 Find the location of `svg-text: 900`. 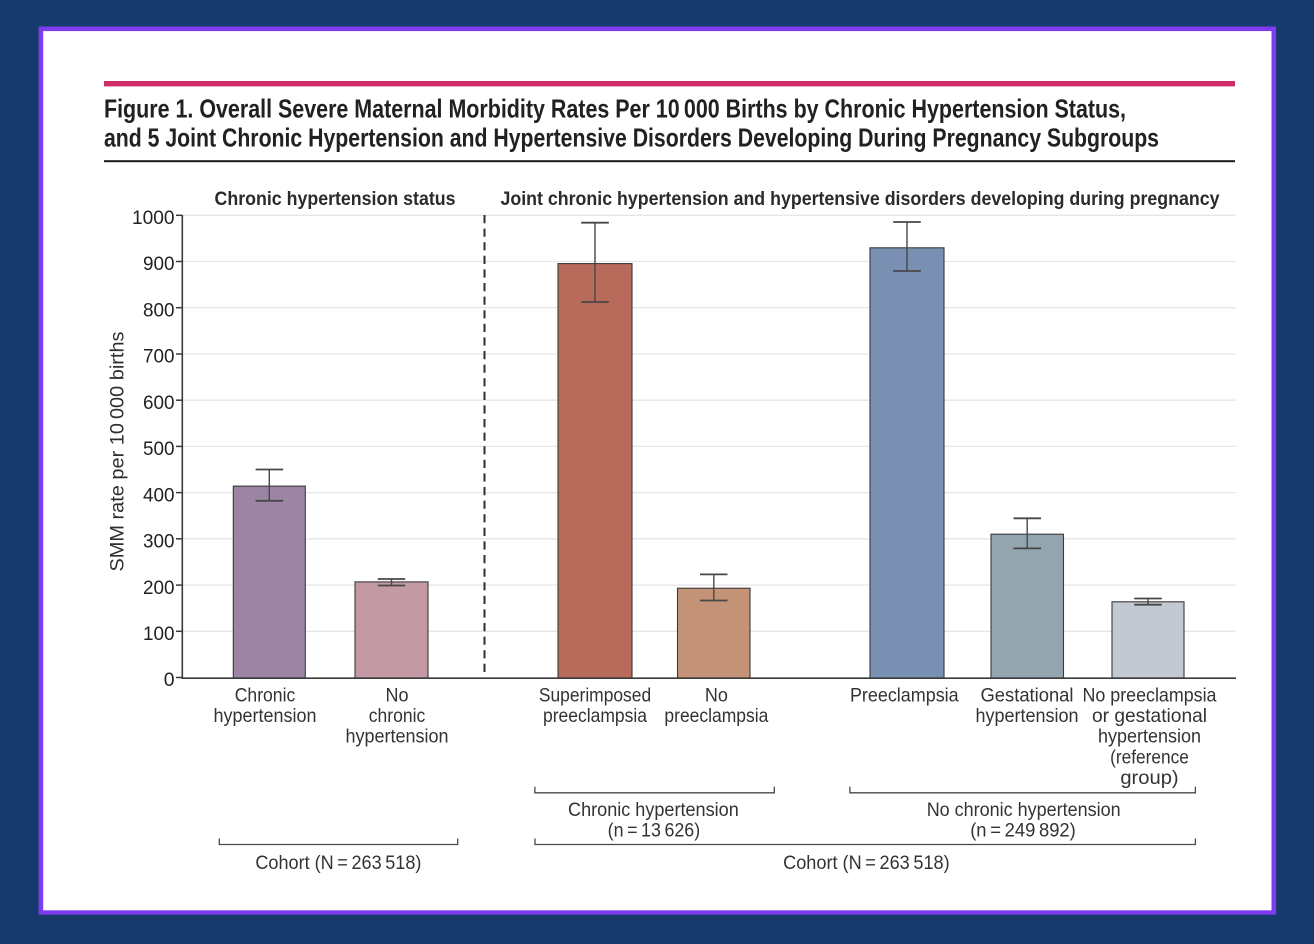

svg-text: 900 is located at coordinates (159, 264).